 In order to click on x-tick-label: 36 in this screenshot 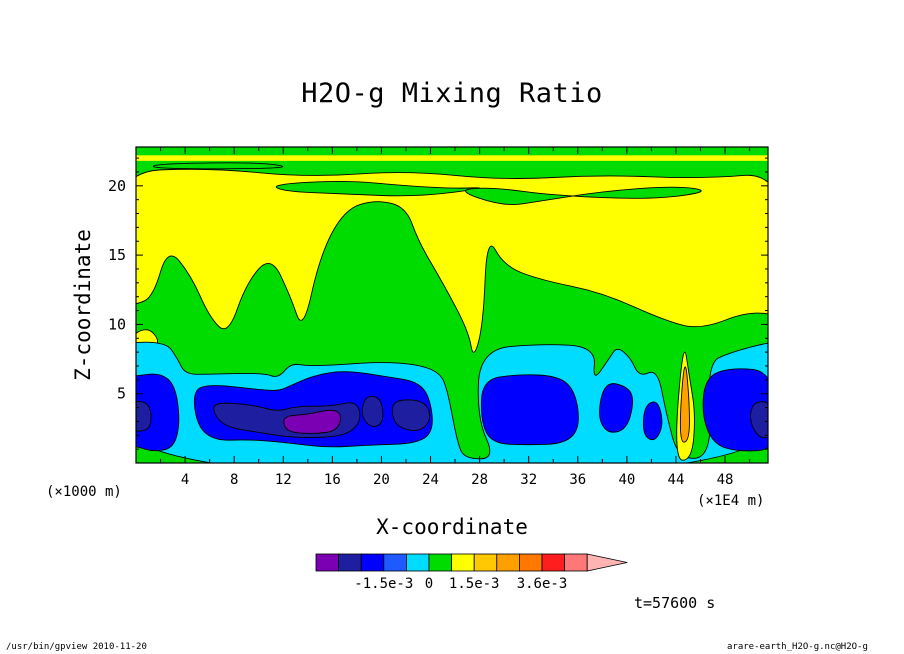, I will do `click(577, 480)`.